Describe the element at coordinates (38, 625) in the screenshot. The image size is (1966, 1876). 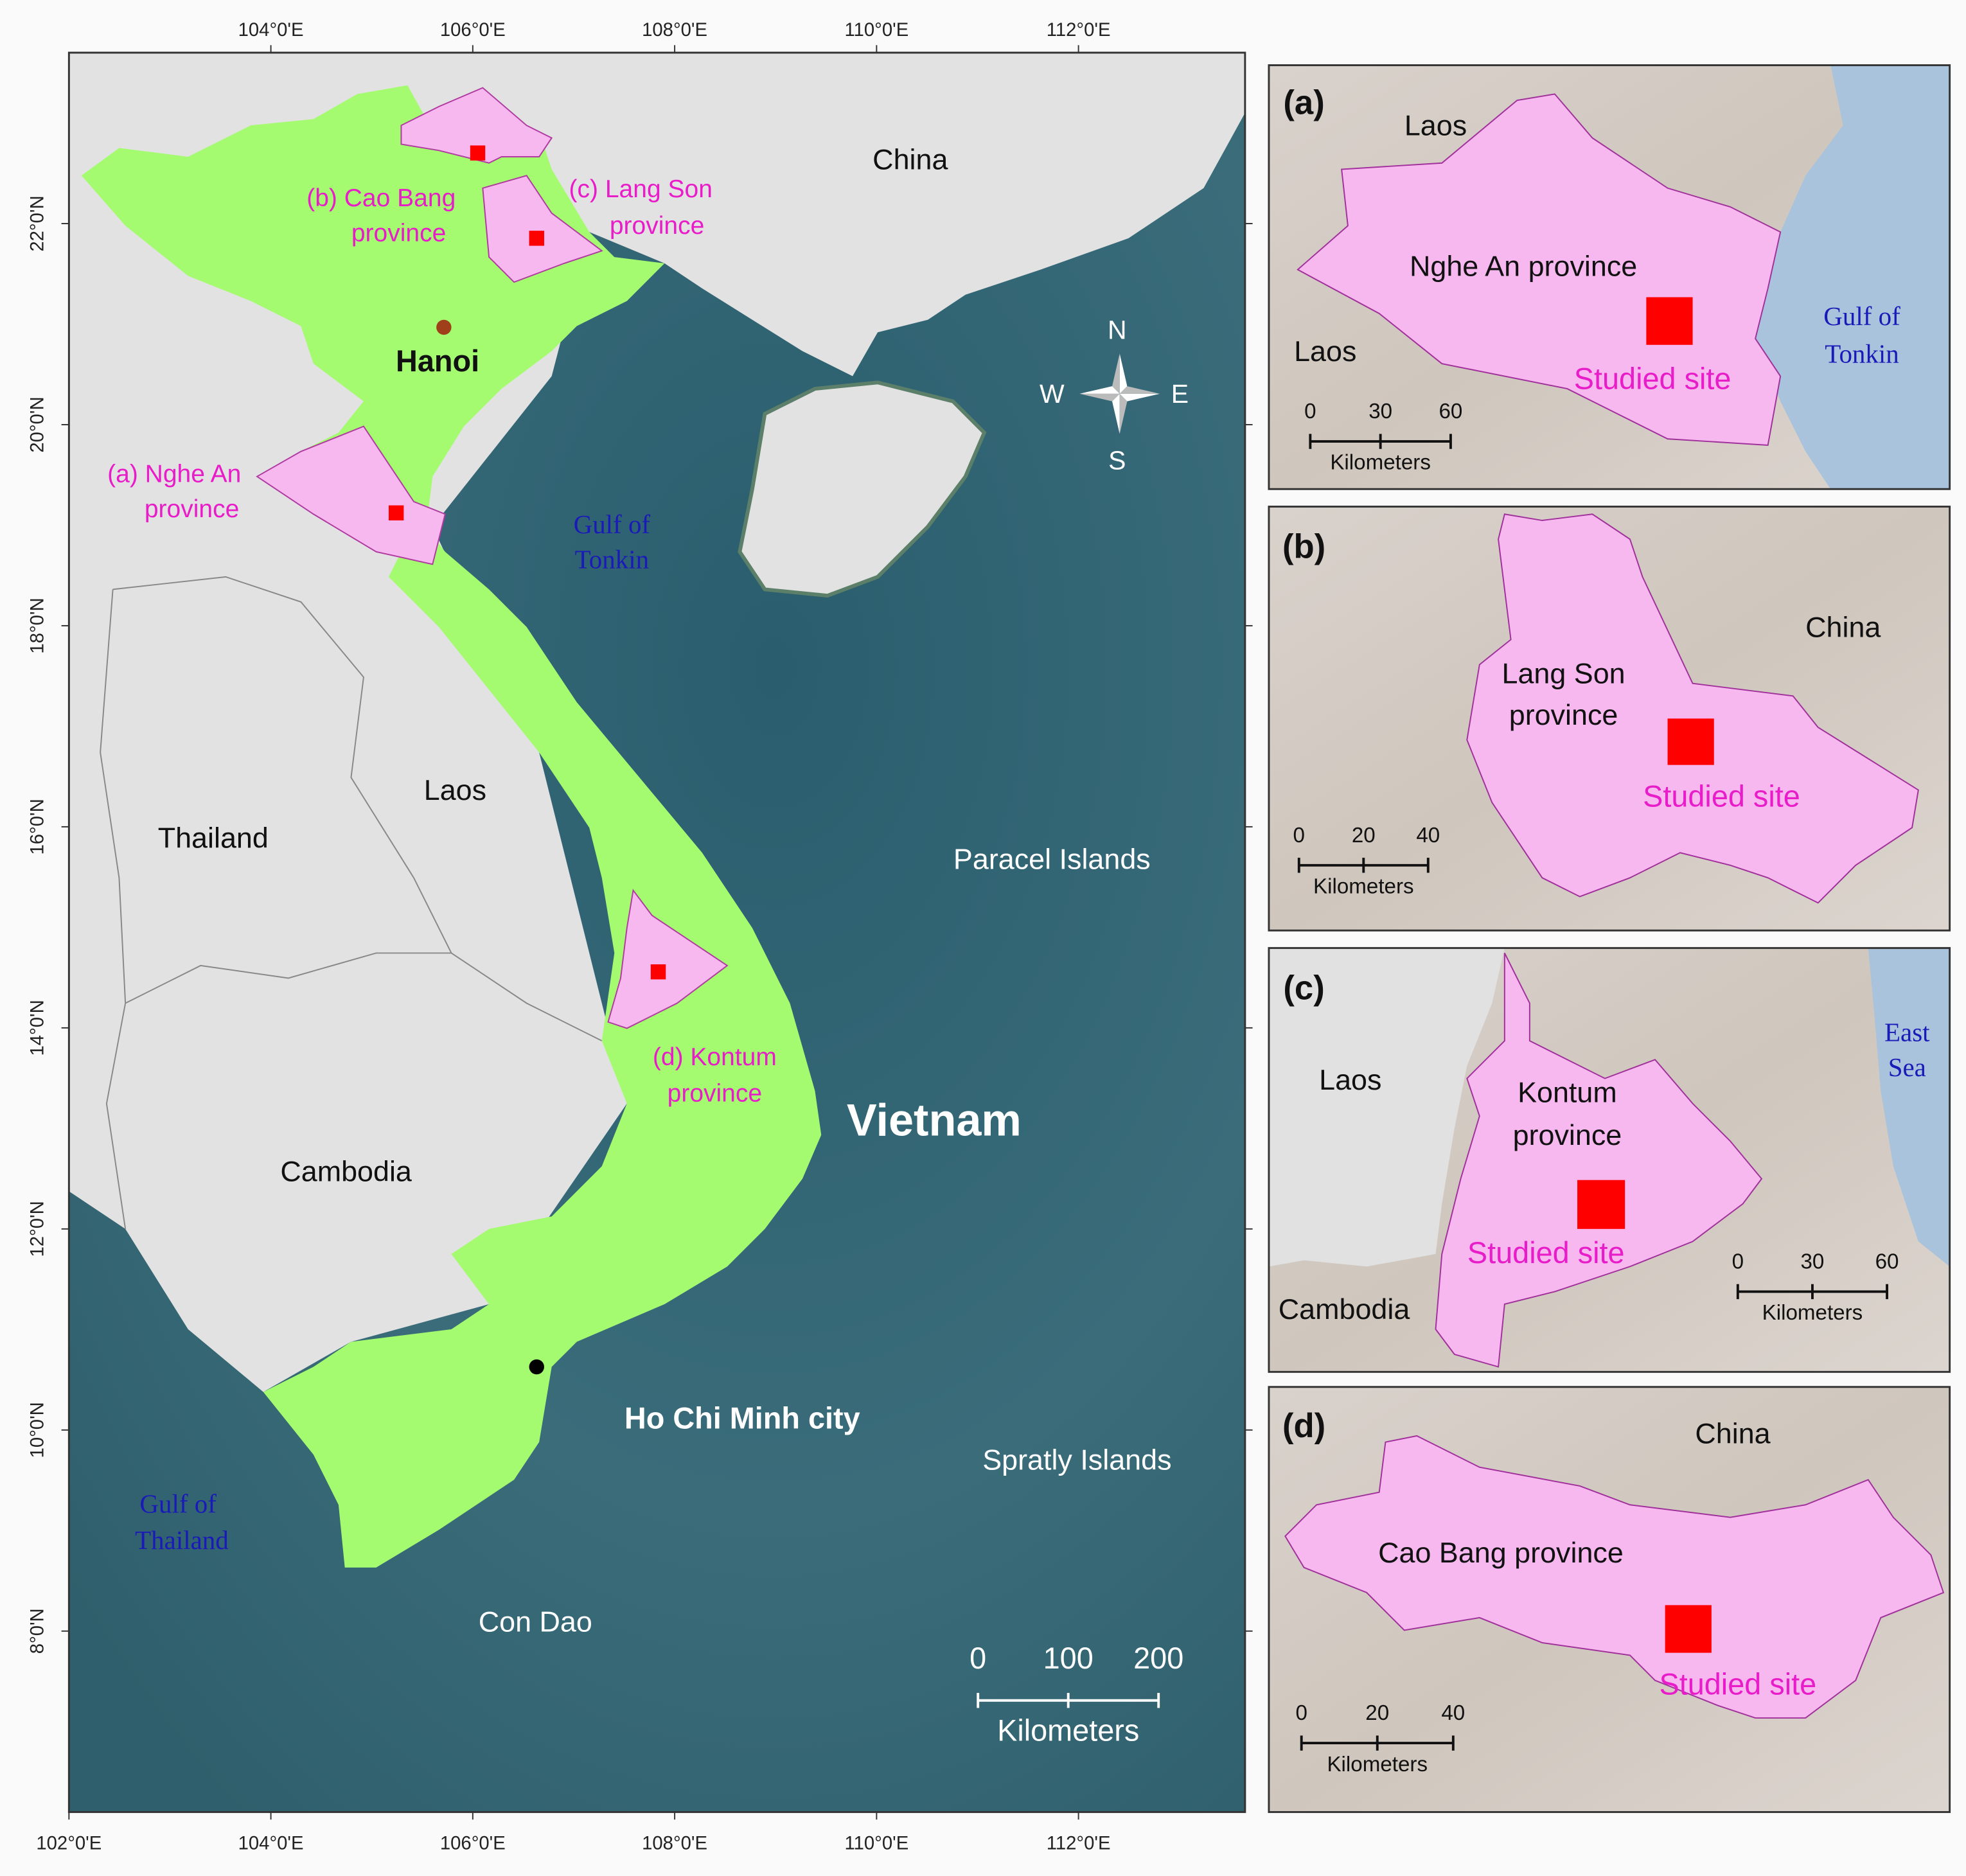
I see `lat-tick-label: 18°0'N` at that location.